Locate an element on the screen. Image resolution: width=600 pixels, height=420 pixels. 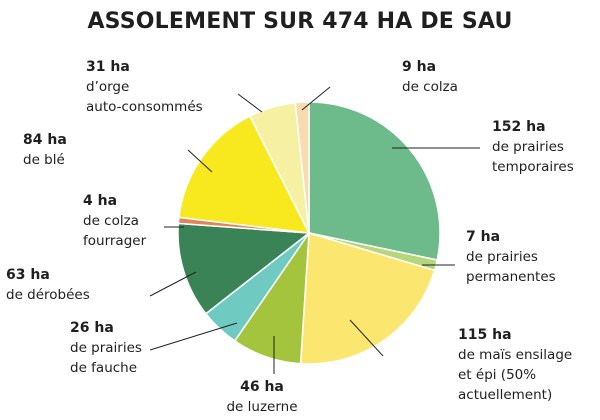
slice-value-label: 31 ha is located at coordinates (108, 67).